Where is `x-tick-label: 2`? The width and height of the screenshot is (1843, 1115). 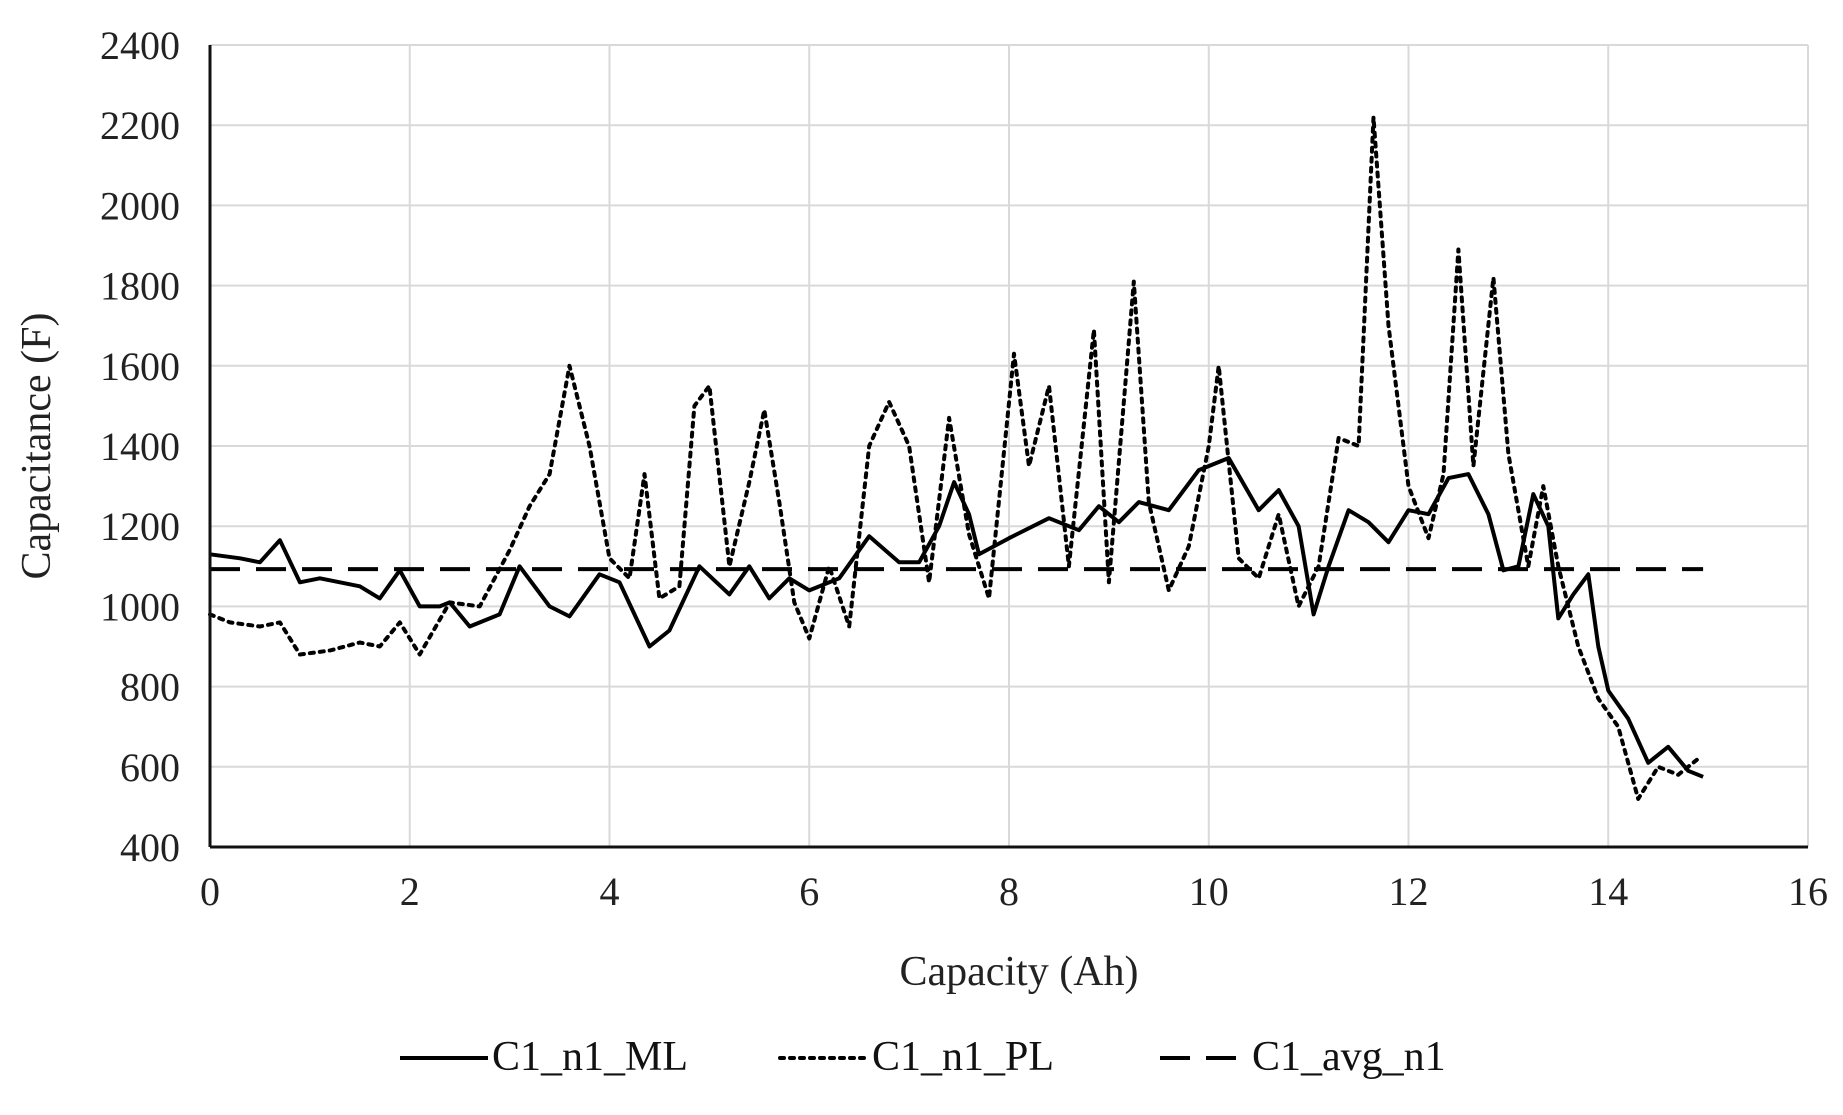 x-tick-label: 2 is located at coordinates (410, 891).